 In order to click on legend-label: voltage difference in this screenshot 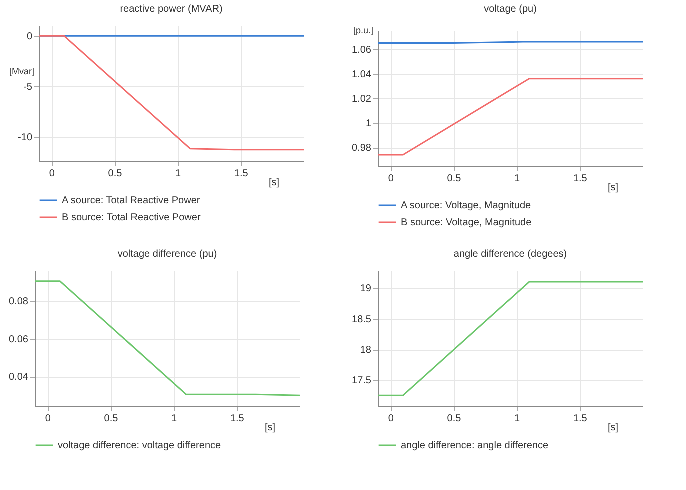, I will do `click(140, 446)`.